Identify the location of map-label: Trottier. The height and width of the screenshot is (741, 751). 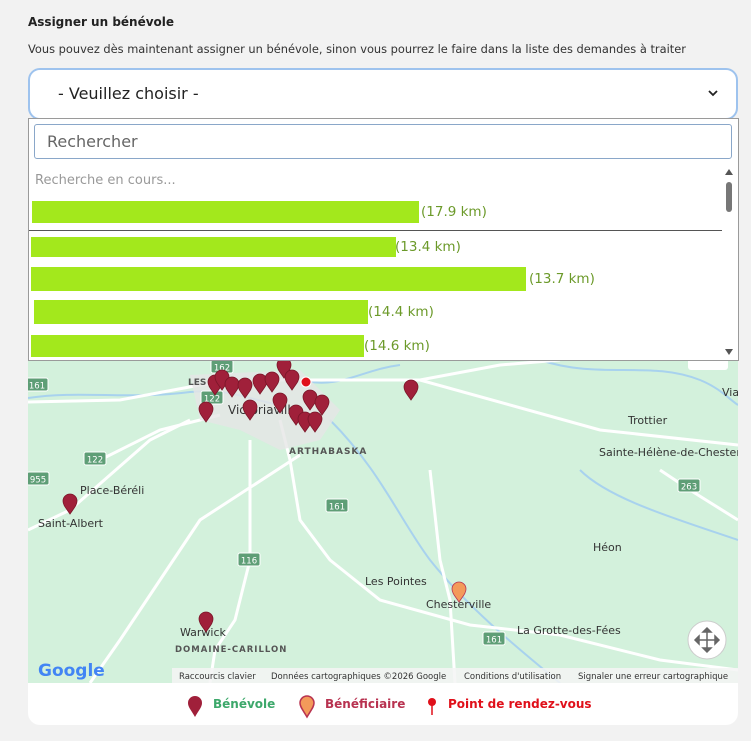
(647, 420).